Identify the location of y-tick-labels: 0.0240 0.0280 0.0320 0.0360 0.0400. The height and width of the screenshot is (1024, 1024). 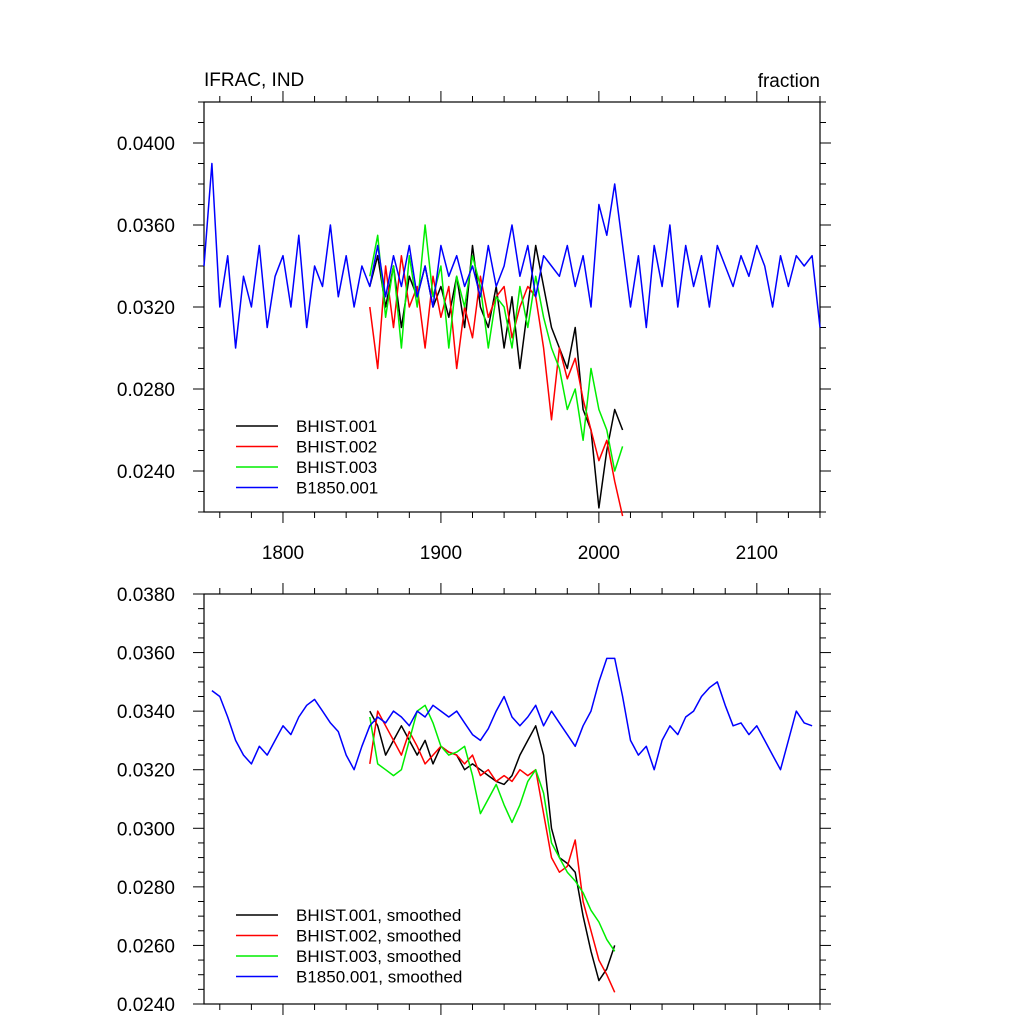
(146, 308).